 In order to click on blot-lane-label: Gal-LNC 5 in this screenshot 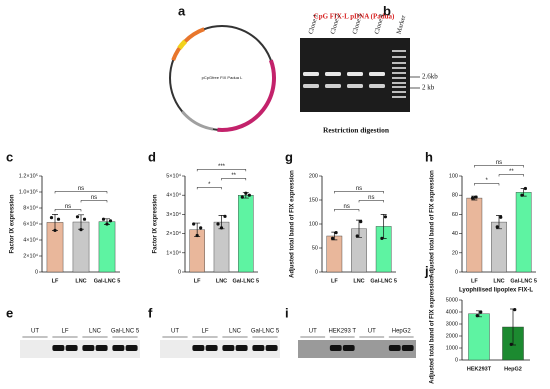, I will do `click(265, 332)`.